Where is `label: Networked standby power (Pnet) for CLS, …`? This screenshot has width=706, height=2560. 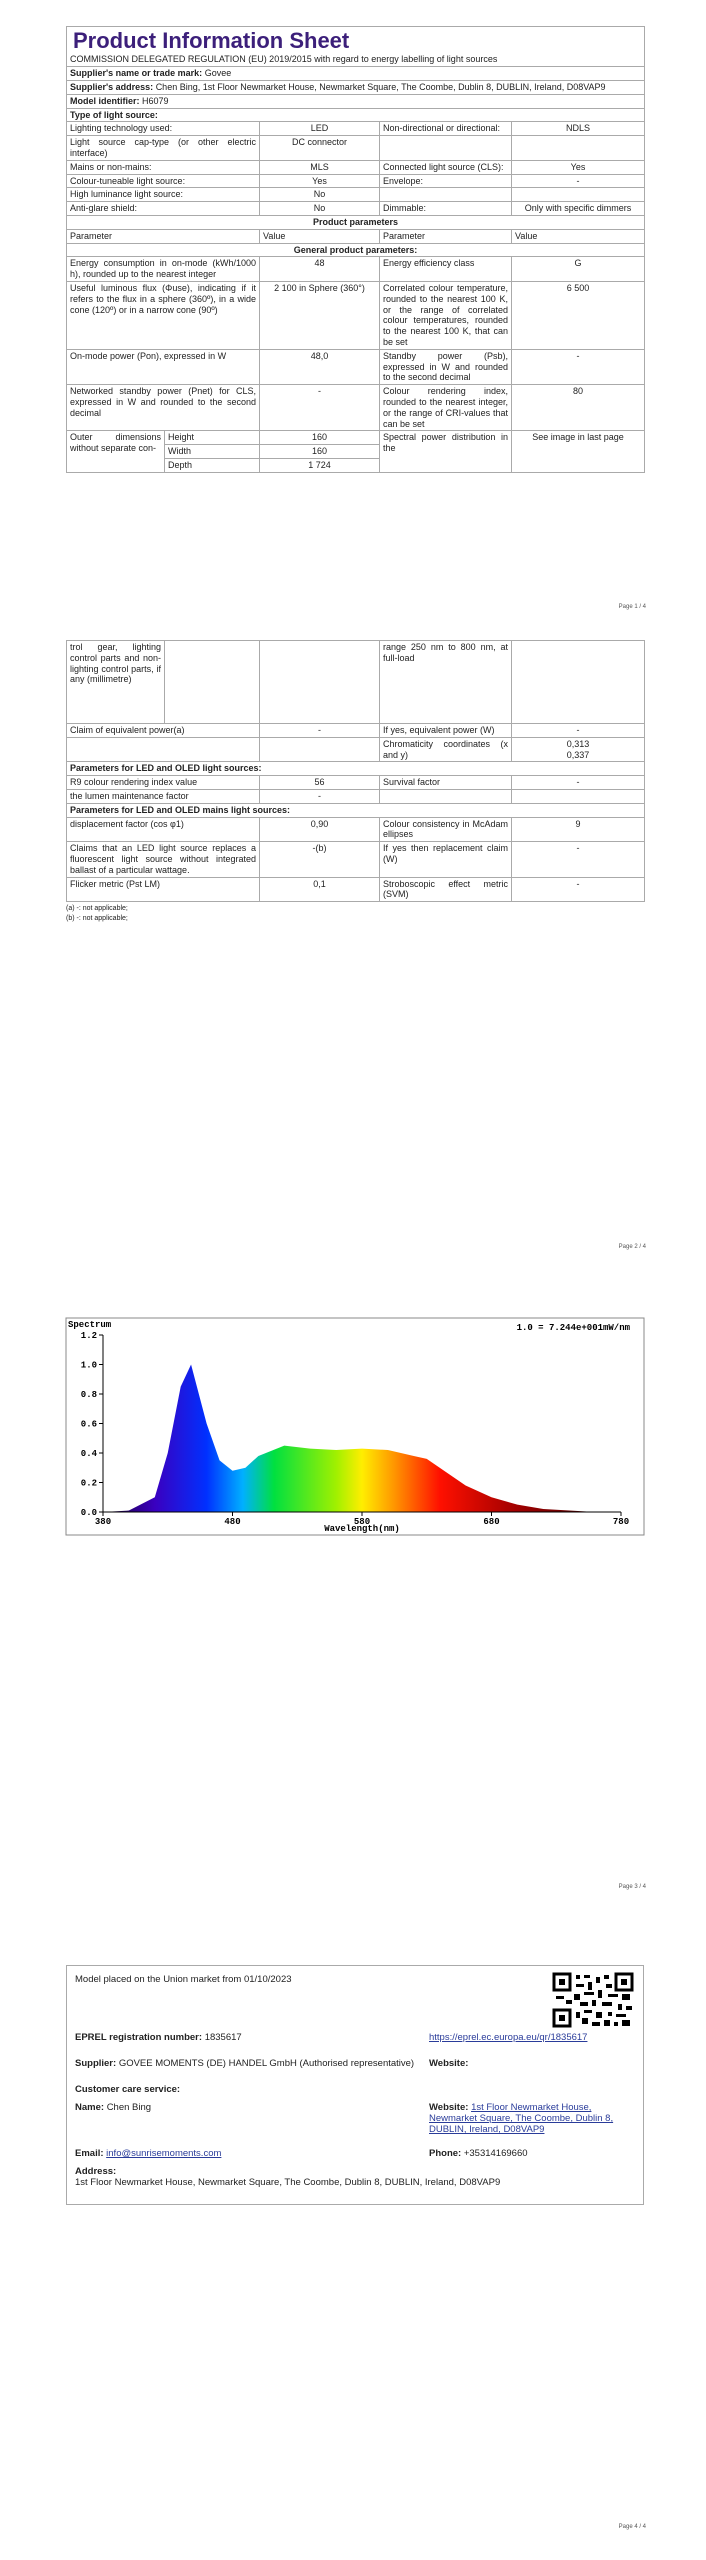 label: Networked standby power (Pnet) for CLS, … is located at coordinates (163, 408).